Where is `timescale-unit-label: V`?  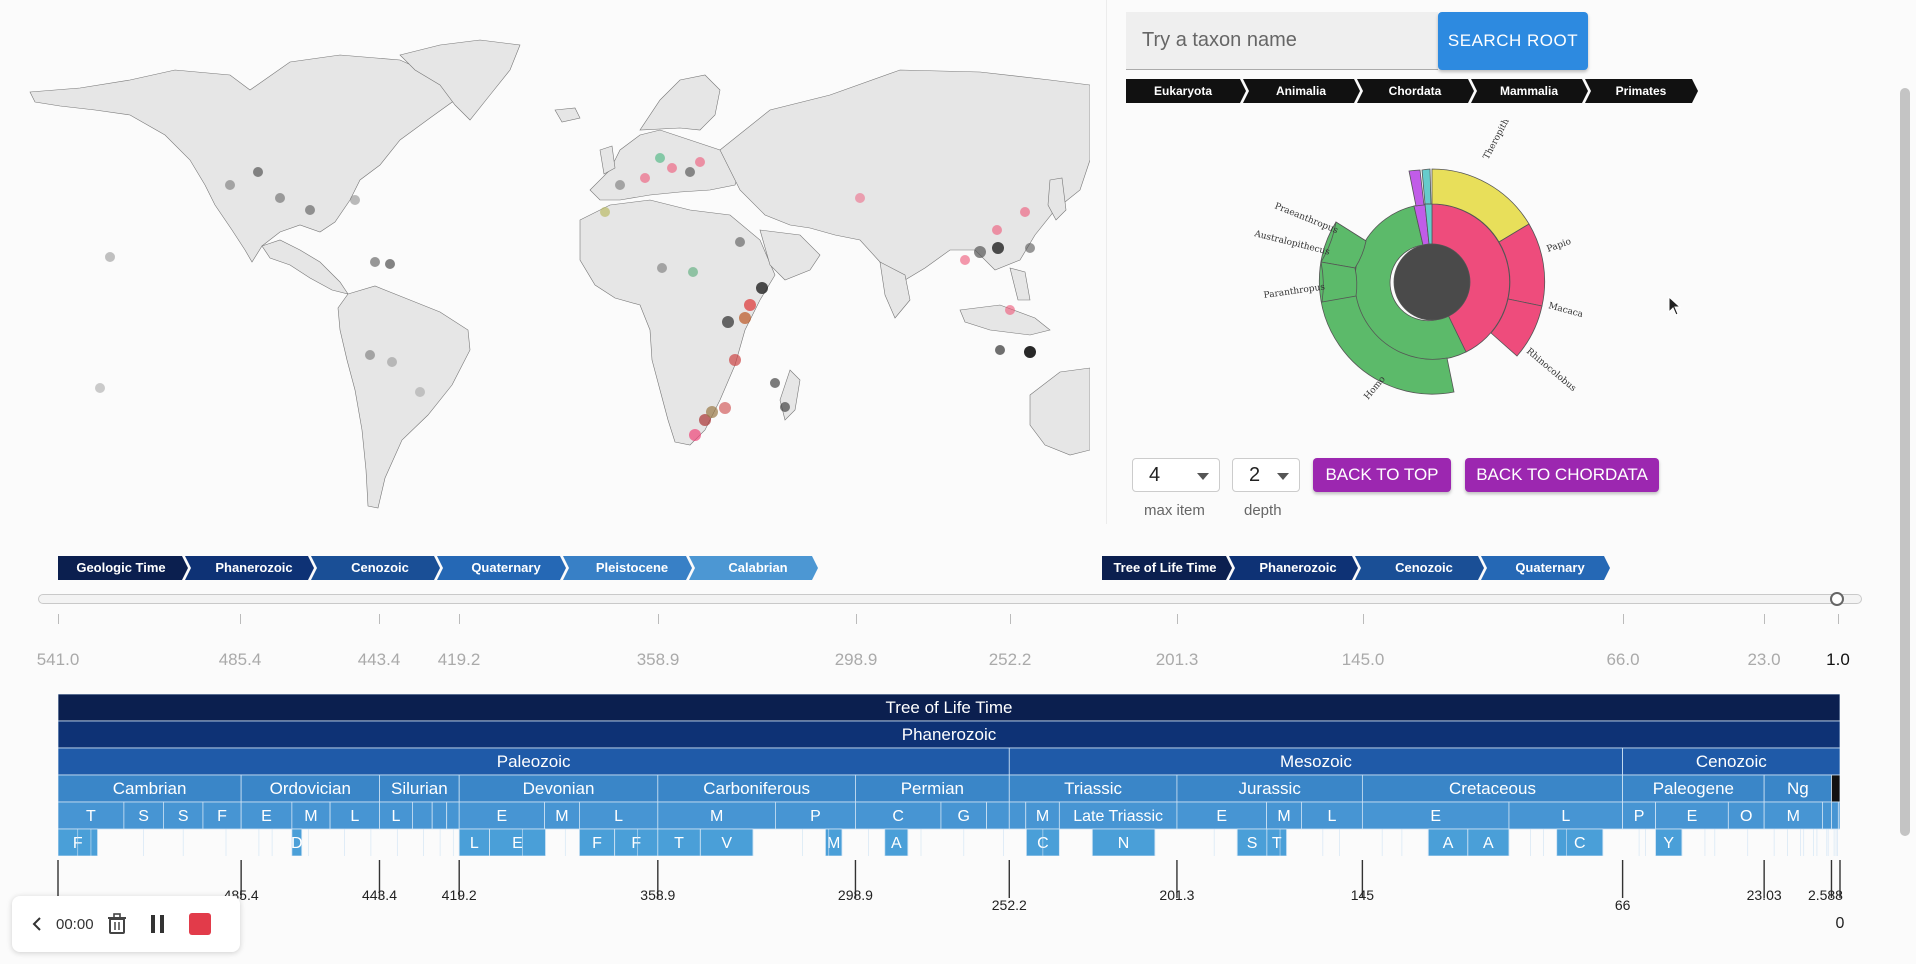 timescale-unit-label: V is located at coordinates (726, 843).